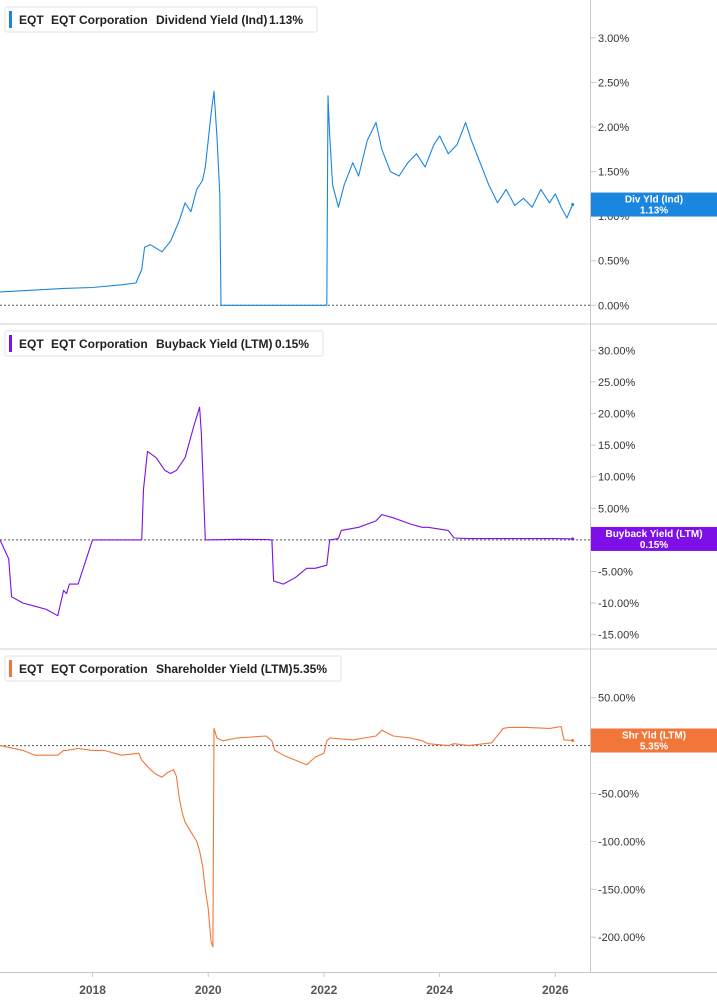 The width and height of the screenshot is (717, 1005). I want to click on value-tag-label: Shr Yld (LTM), so click(654, 735).